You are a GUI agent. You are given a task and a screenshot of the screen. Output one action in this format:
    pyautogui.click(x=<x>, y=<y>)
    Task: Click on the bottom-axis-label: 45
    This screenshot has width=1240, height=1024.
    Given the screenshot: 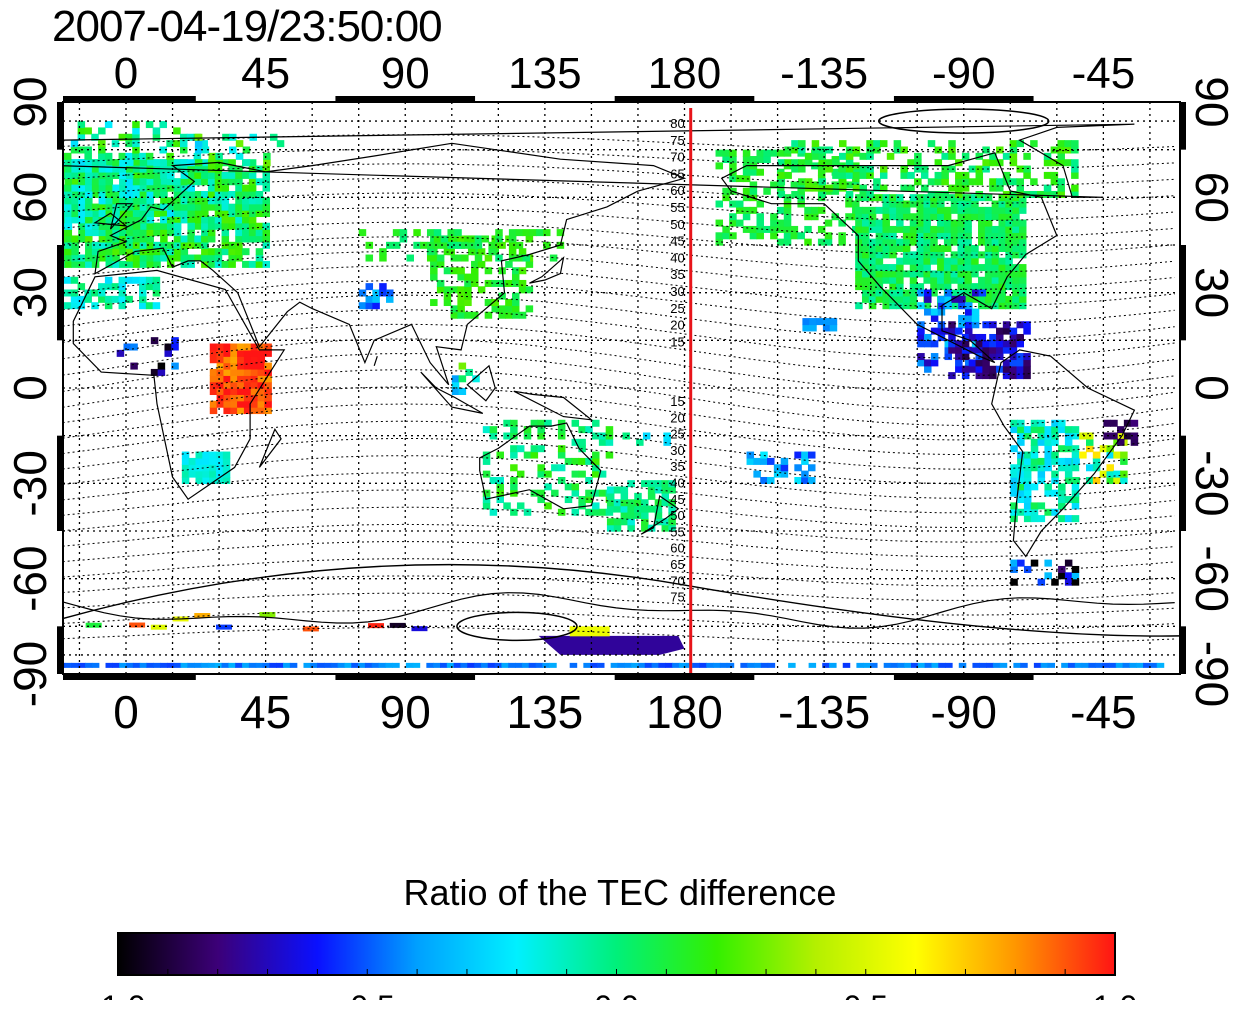 What is the action you would take?
    pyautogui.click(x=265, y=712)
    